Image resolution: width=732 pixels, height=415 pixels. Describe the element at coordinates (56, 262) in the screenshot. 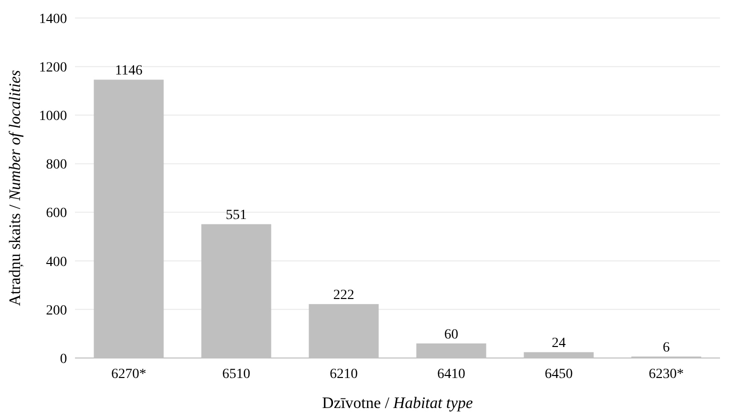

I see `y-tick-label: 400` at that location.